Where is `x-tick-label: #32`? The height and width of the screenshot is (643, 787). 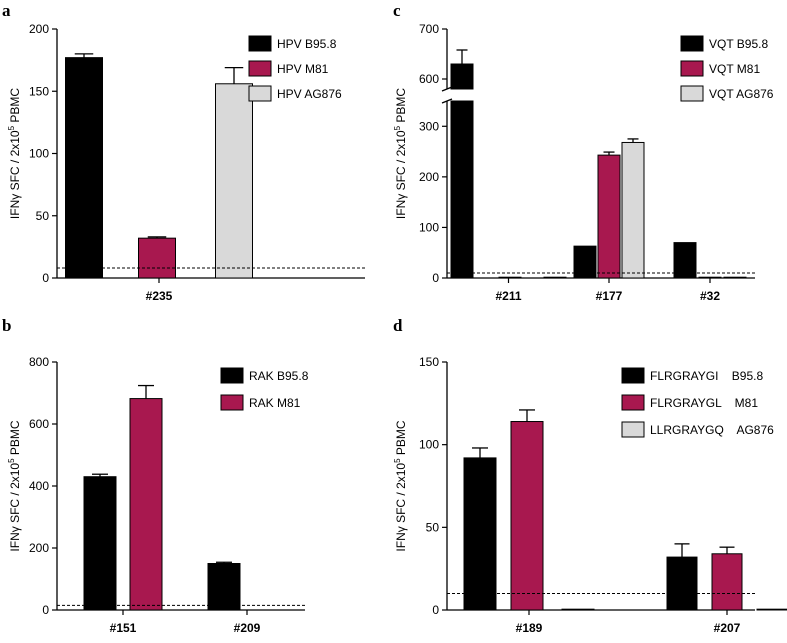
x-tick-label: #32 is located at coordinates (710, 296).